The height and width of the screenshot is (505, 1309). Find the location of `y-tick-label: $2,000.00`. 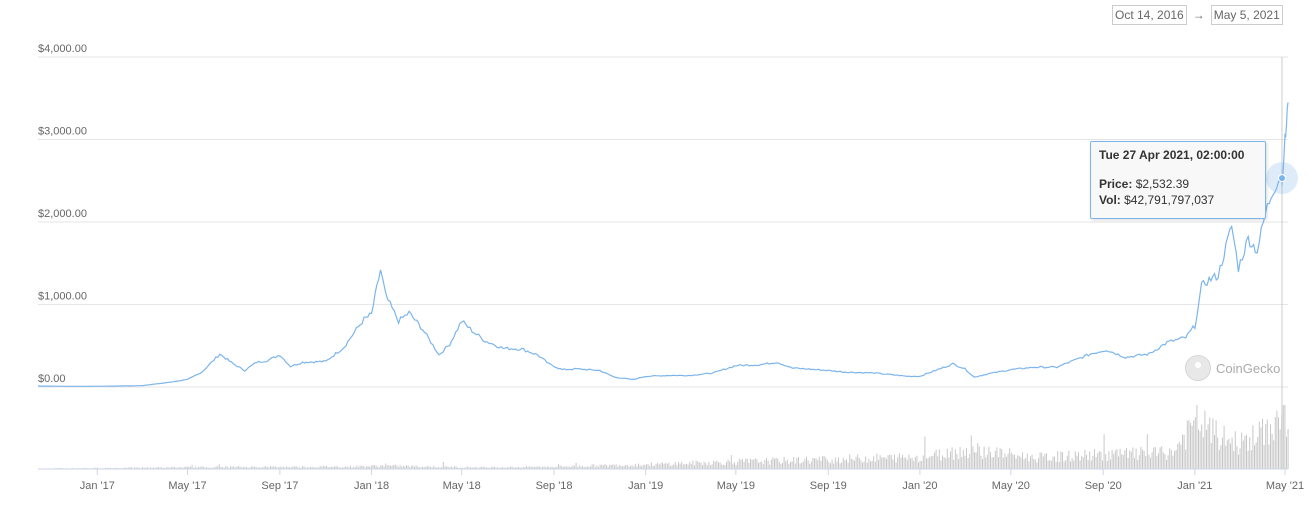

y-tick-label: $2,000.00 is located at coordinates (62, 214).